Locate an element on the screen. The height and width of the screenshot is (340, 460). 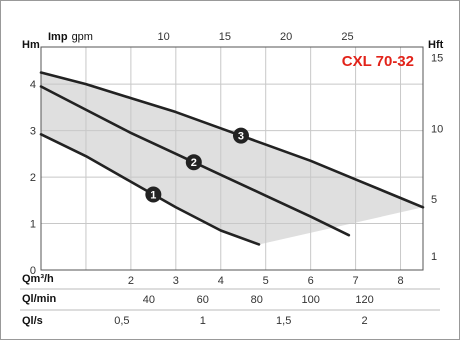
bottom-axis-tick-ls: 1,5 is located at coordinates (283, 321).